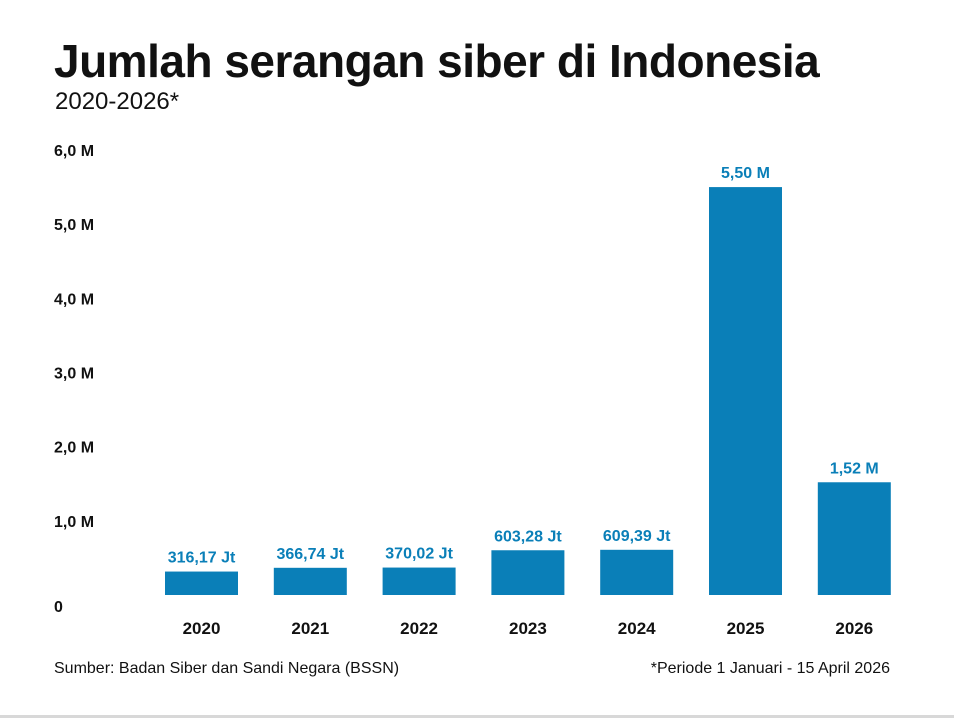 This screenshot has width=954, height=720. What do you see at coordinates (419, 628) in the screenshot?
I see `x-tick-label: 2022` at bounding box center [419, 628].